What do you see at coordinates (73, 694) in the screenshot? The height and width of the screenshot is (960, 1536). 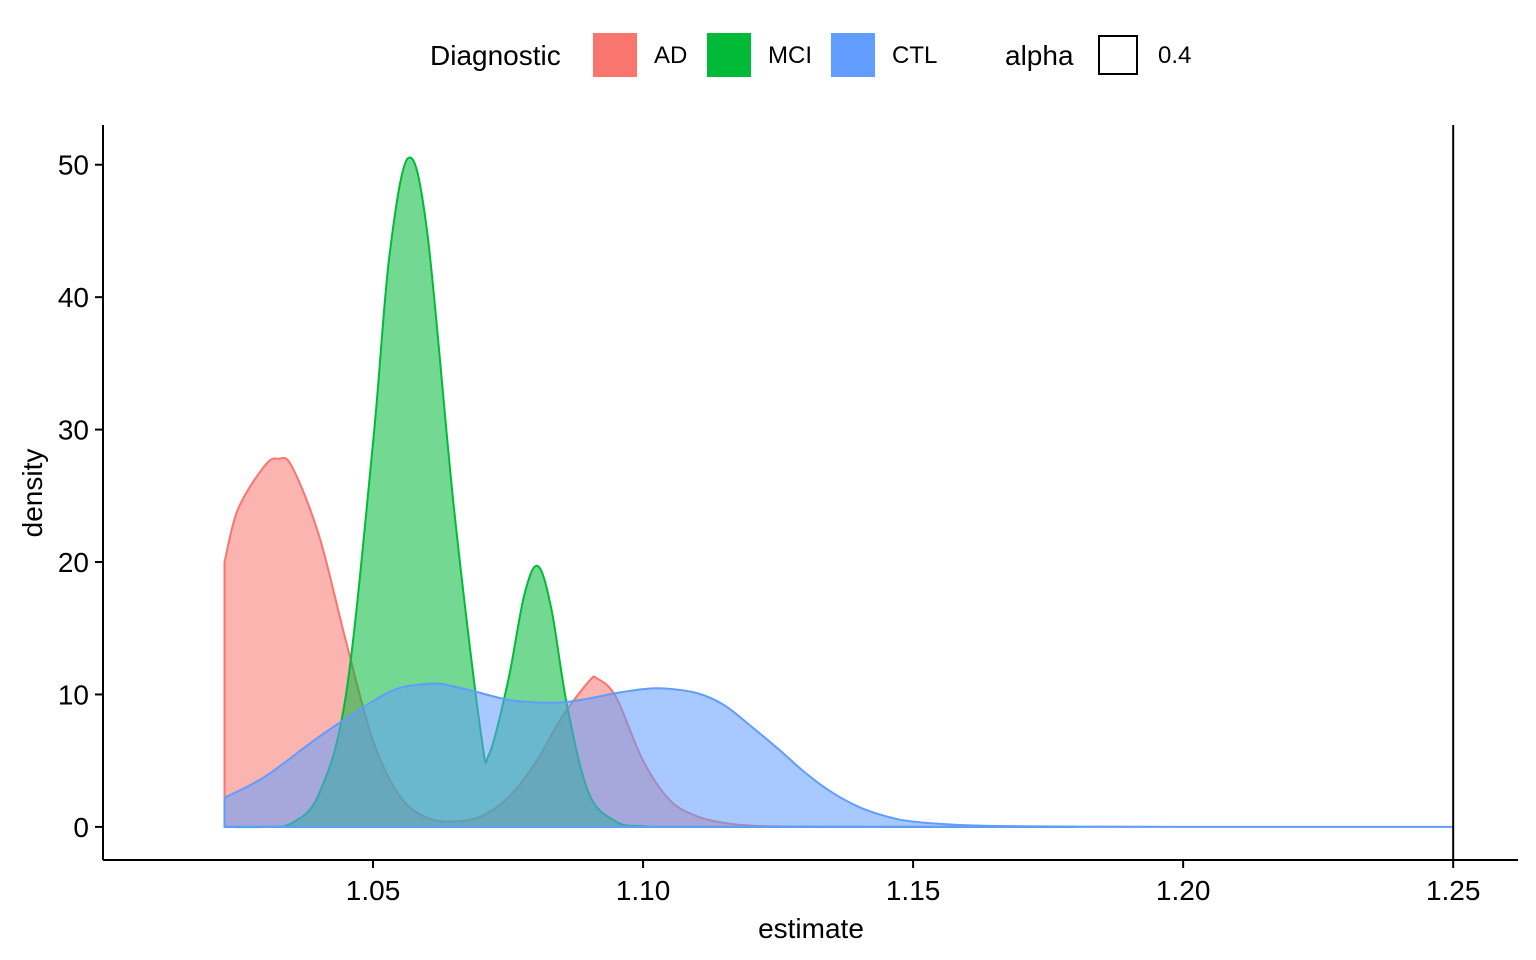 I see `y-tick-label: 10` at bounding box center [73, 694].